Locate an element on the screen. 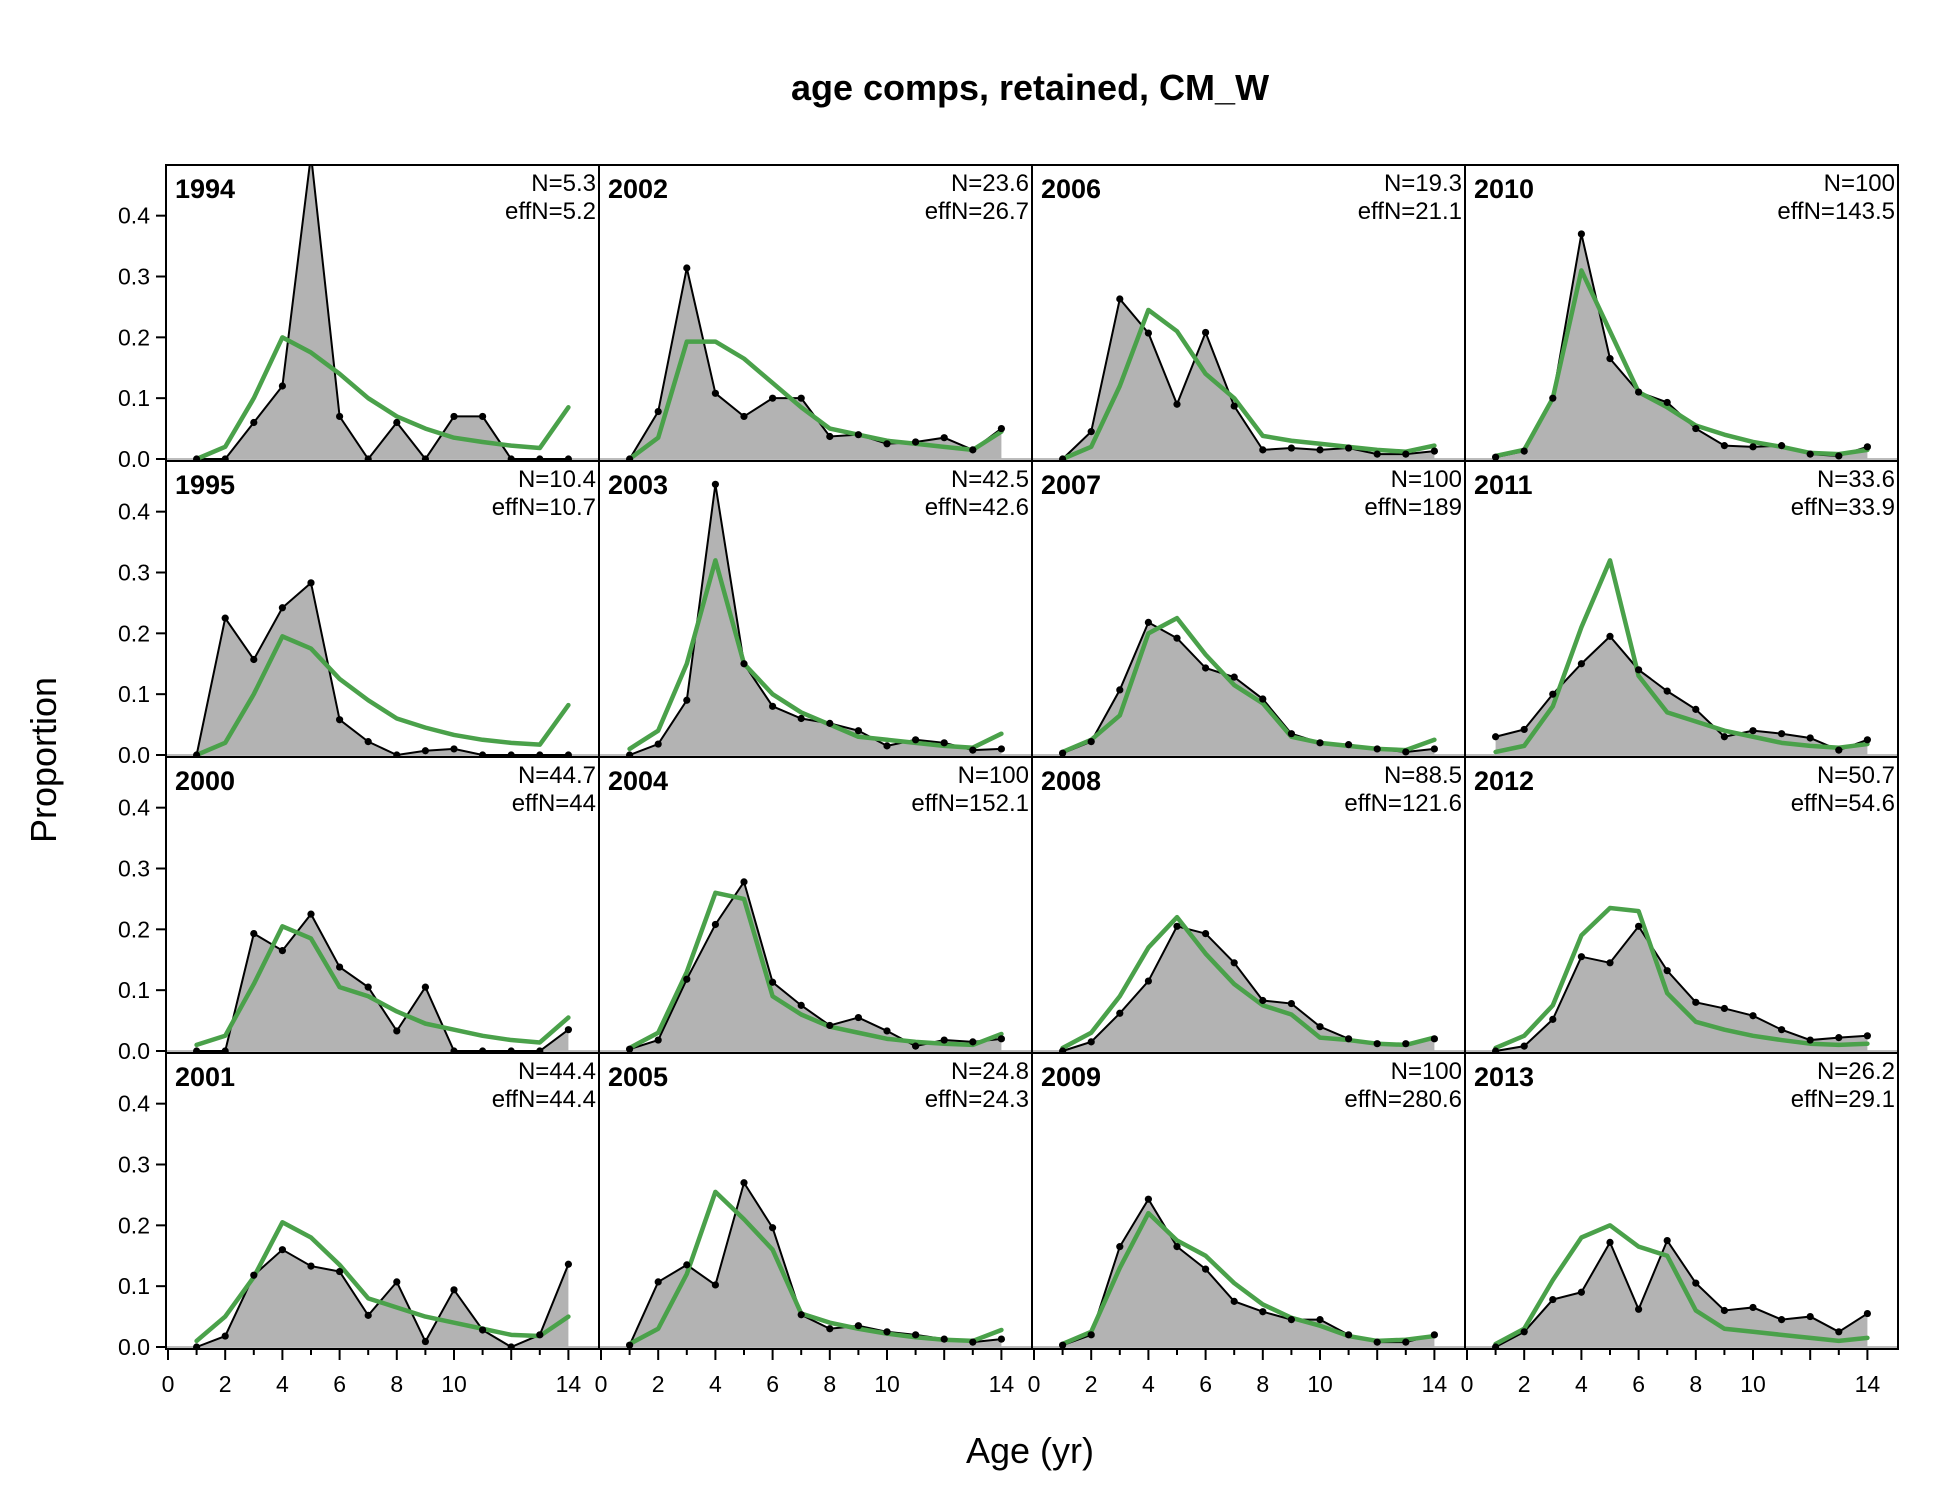 This screenshot has height=1500, width=1950. panel-n-label: N=33.6 is located at coordinates (1856, 479).